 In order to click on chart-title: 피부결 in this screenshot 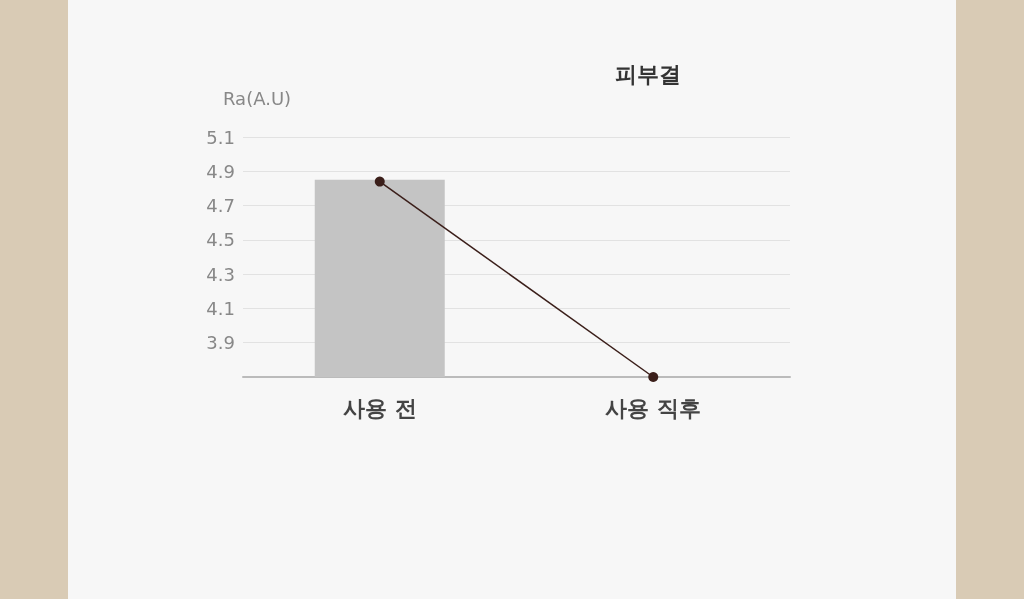, I will do `click(648, 74)`.